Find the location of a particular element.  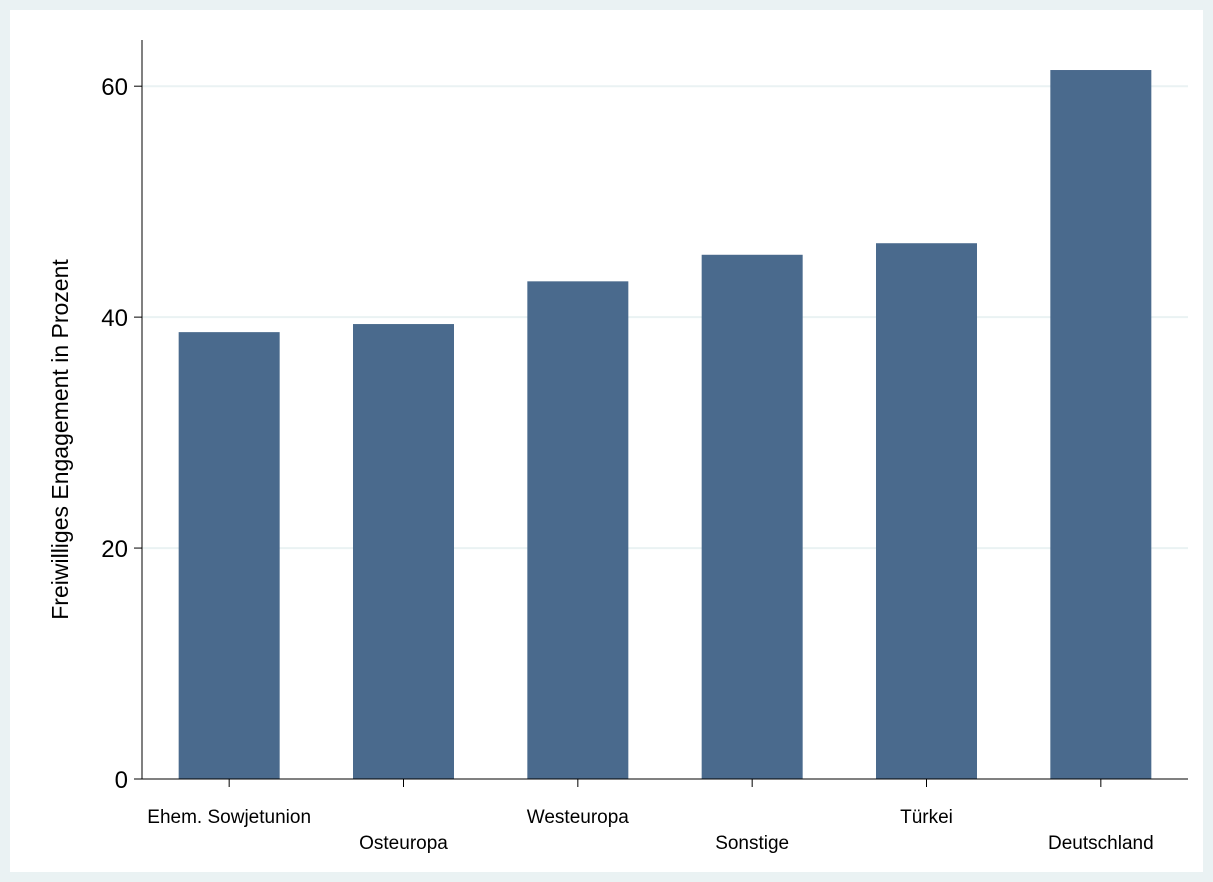

x-tick-label: Westeuropa is located at coordinates (578, 817).